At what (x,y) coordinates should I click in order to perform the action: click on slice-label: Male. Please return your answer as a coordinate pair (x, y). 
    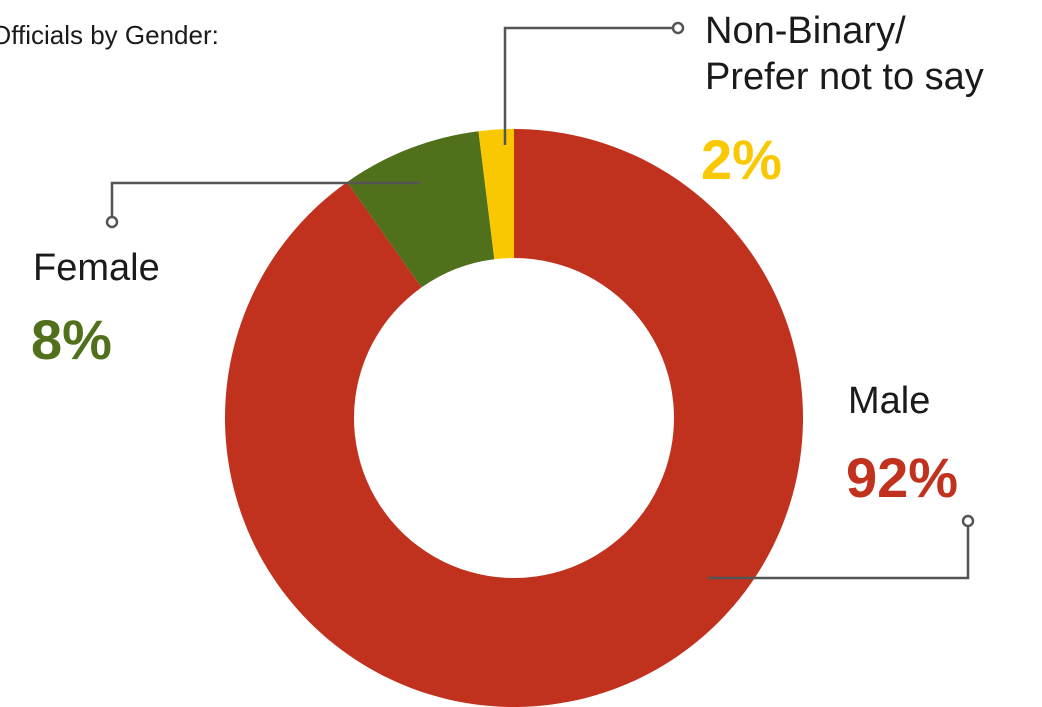
    Looking at the image, I should click on (889, 401).